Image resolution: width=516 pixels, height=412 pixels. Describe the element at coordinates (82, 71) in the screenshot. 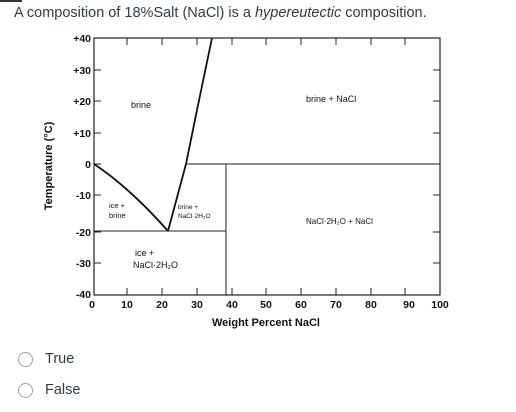

I see `y-tick-label: +30` at that location.